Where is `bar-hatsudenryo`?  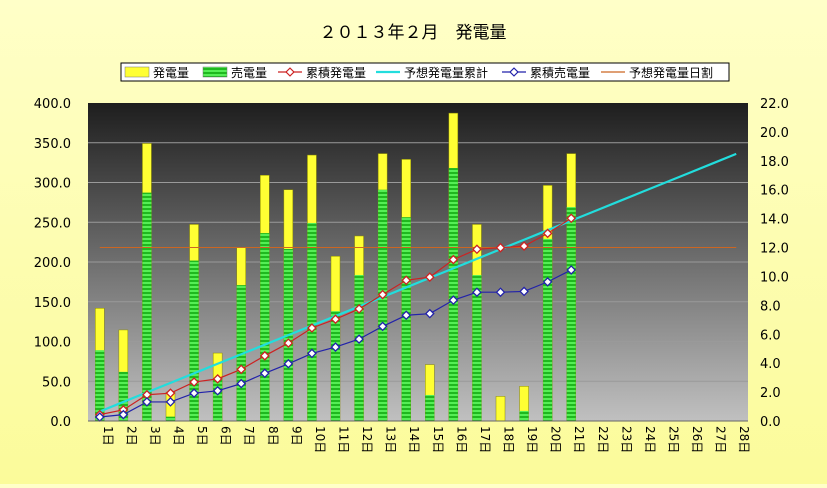 bar-hatsudenryo is located at coordinates (500, 409).